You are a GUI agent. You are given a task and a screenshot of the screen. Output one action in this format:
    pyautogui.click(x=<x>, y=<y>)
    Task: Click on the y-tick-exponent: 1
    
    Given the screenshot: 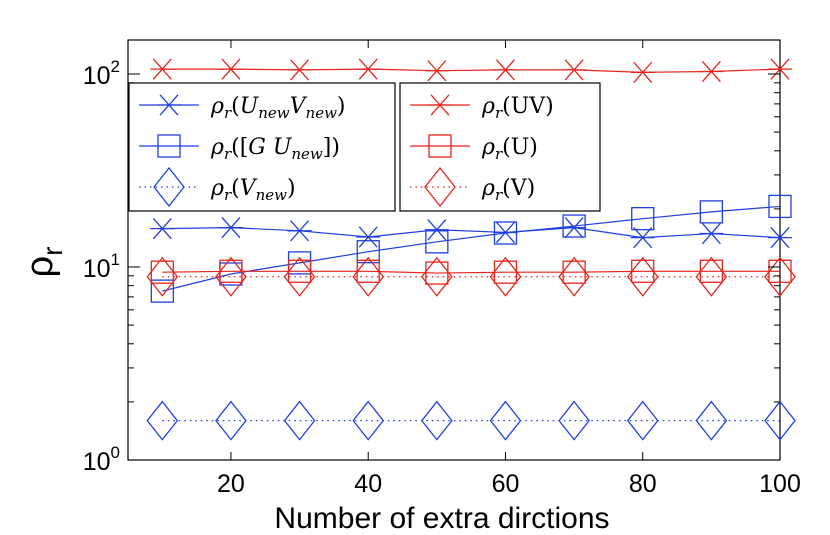 What is the action you would take?
    pyautogui.click(x=115, y=259)
    